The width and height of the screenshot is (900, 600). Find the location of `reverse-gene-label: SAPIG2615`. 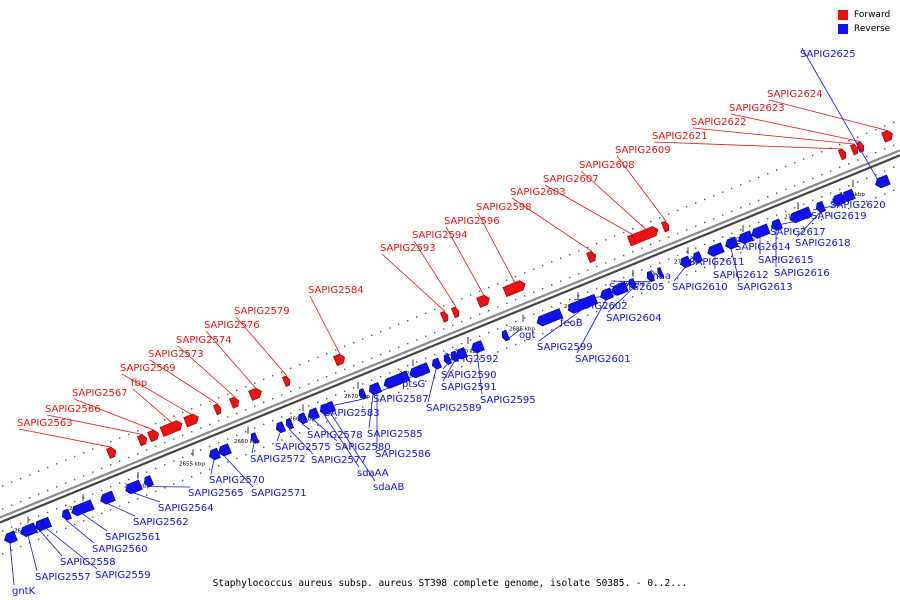

reverse-gene-label: SAPIG2615 is located at coordinates (786, 260).